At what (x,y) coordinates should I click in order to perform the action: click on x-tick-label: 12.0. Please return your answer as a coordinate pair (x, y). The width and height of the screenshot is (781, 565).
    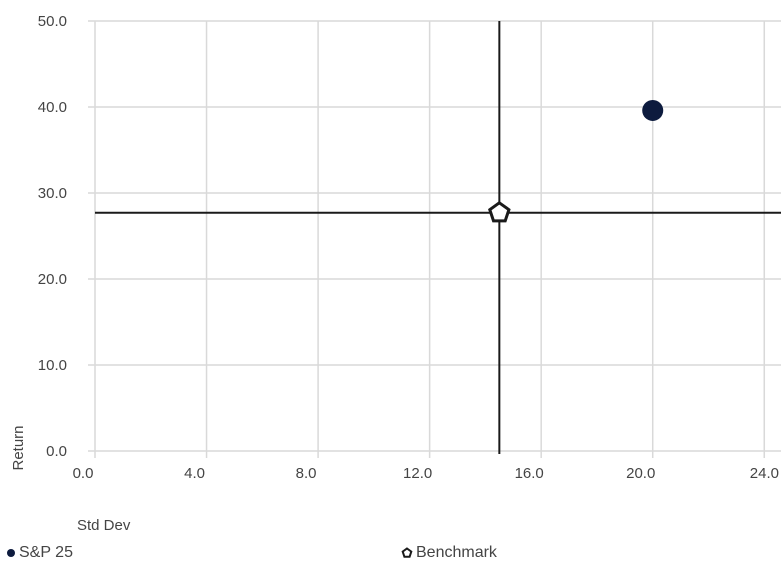
    Looking at the image, I should click on (417, 473).